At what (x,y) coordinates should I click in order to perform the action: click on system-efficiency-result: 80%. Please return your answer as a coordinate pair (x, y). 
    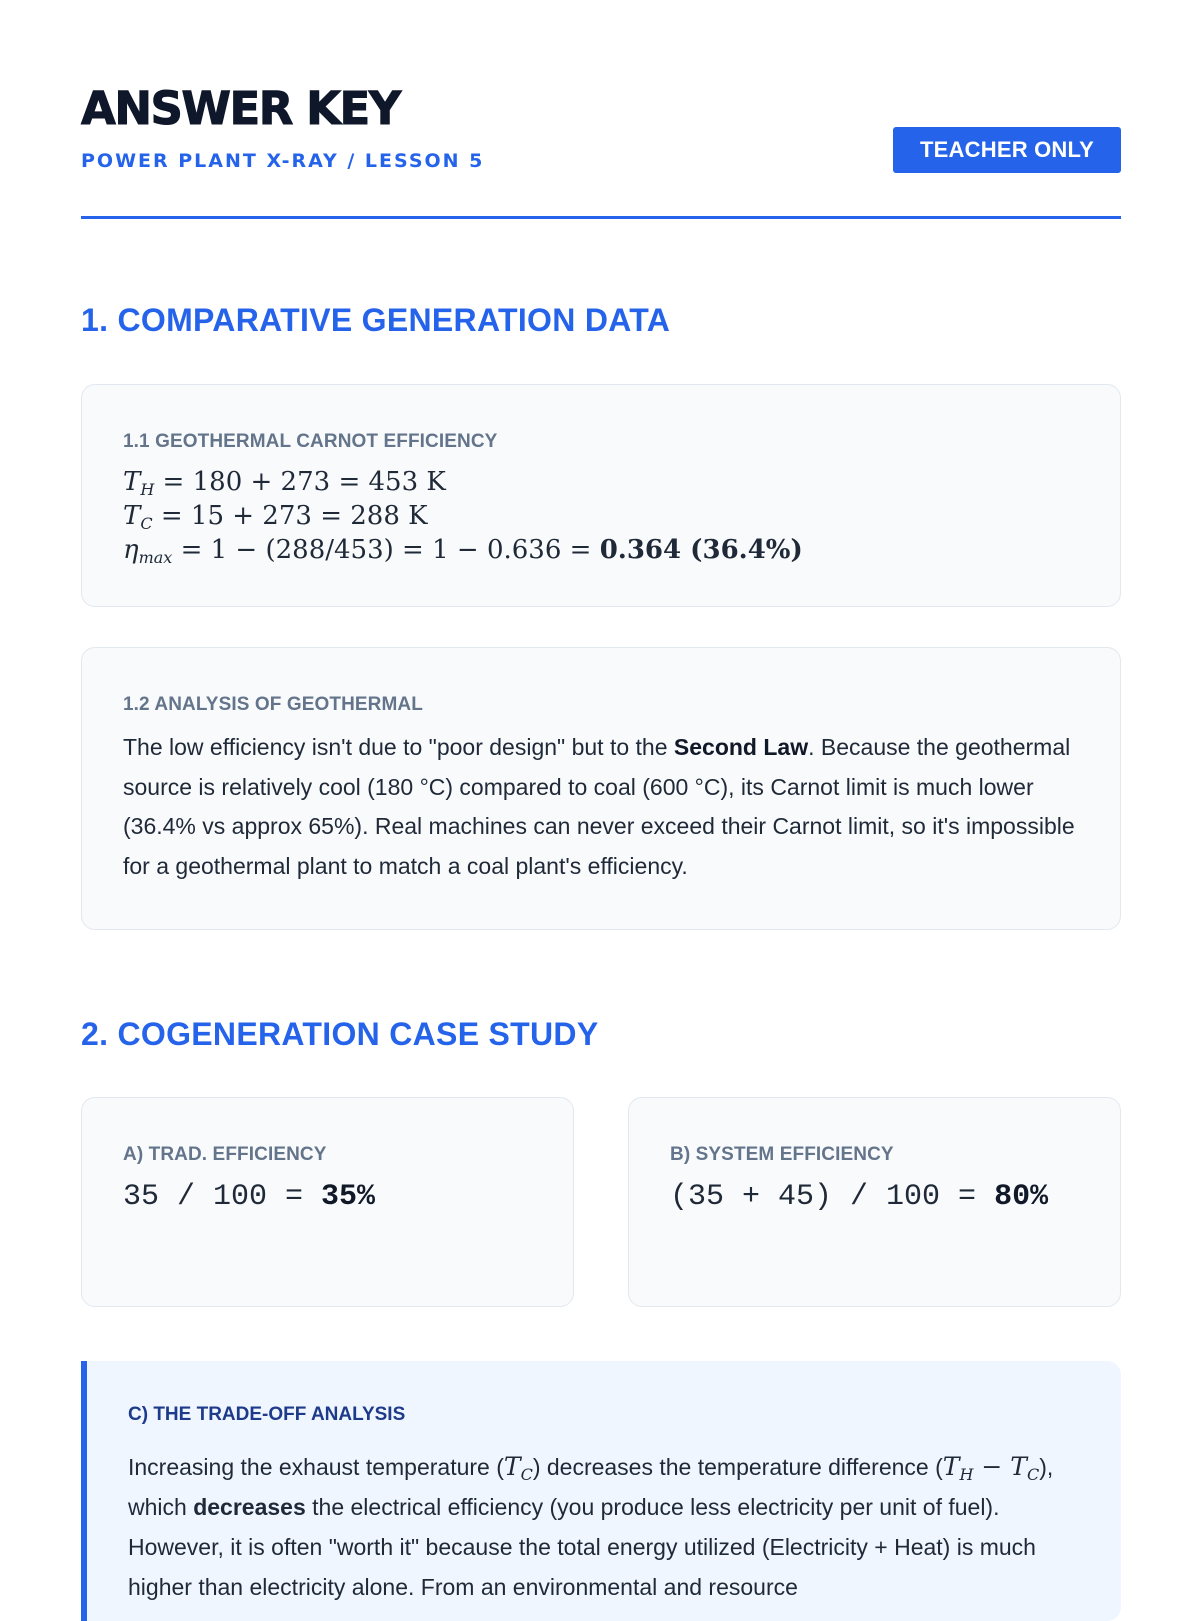
    Looking at the image, I should click on (1021, 1197).